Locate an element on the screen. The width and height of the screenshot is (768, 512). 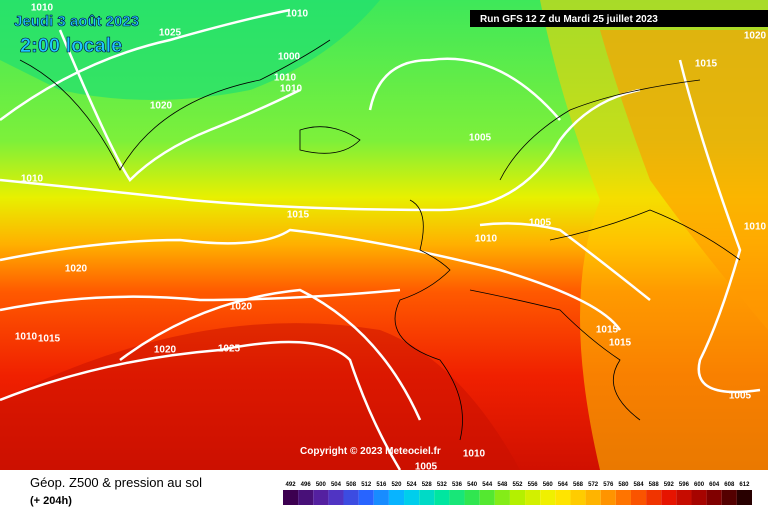
low-field is located at coordinates (190, 50).